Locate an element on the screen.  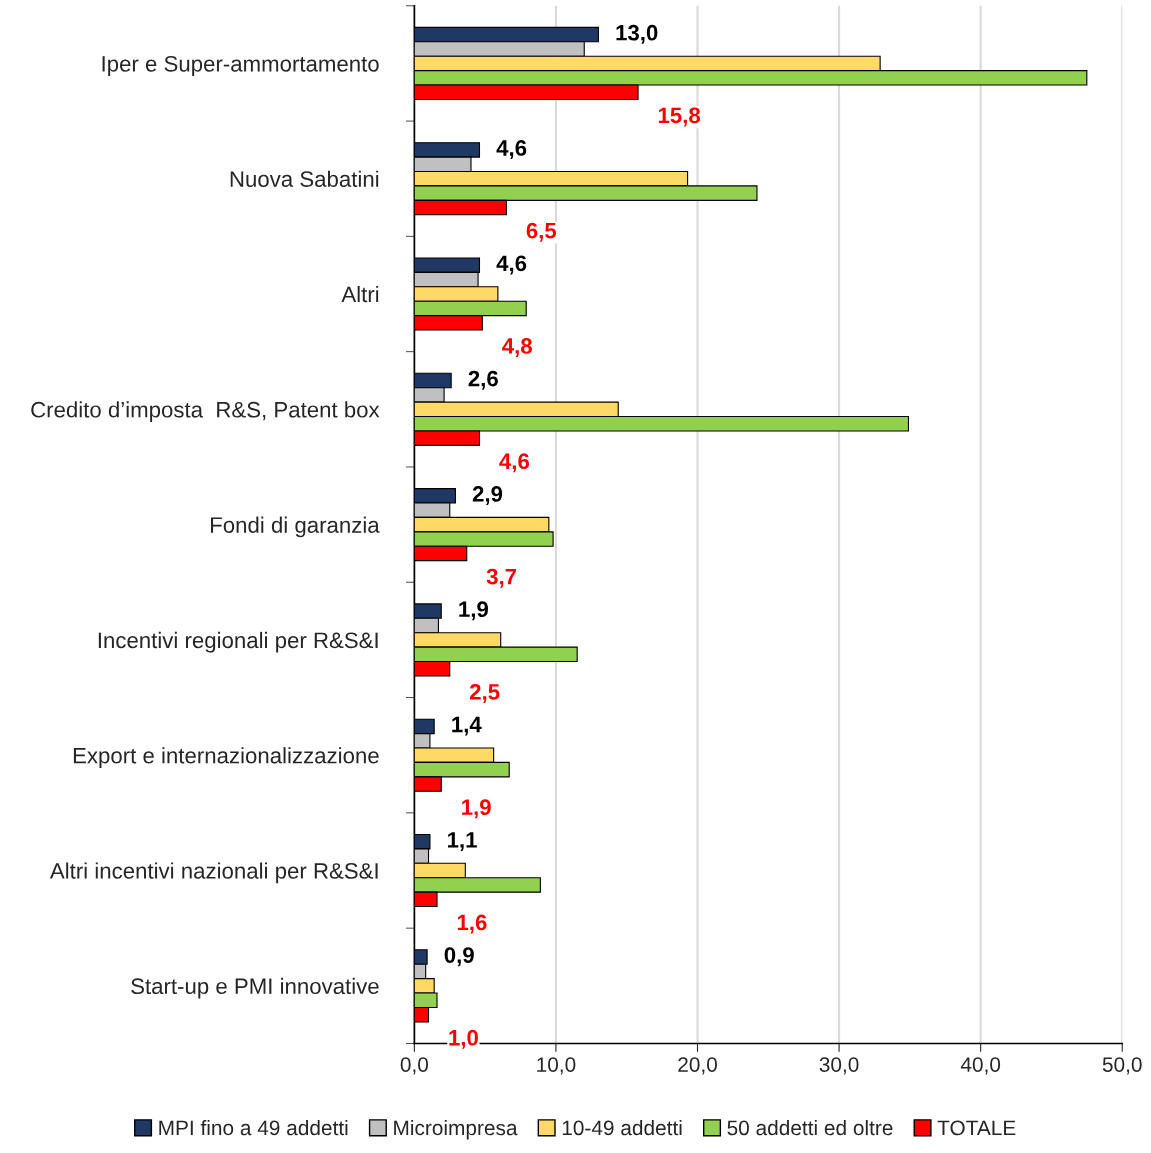
data-label: 1,1 is located at coordinates (462, 841).